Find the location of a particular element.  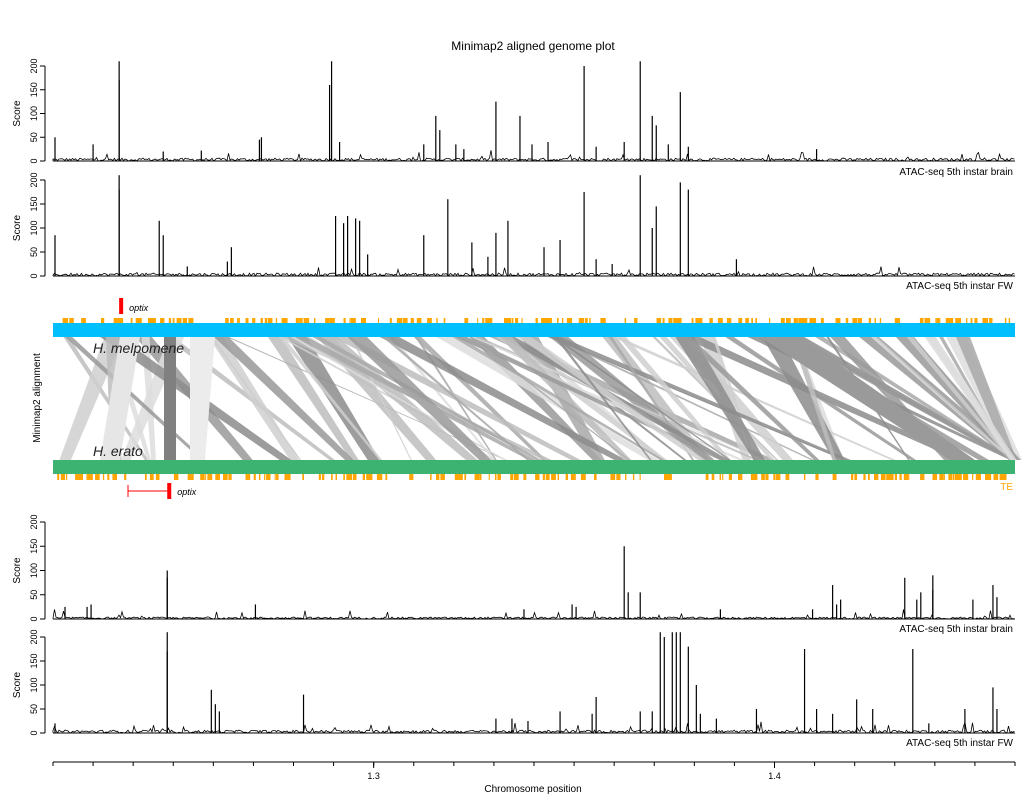

y-tick-label: 150 is located at coordinates (34, 546).